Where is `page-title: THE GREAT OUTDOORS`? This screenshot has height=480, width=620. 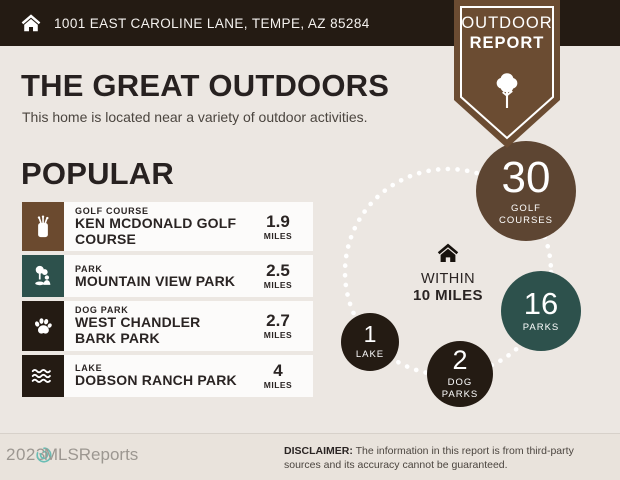
page-title: THE GREAT OUTDOORS is located at coordinates (205, 85).